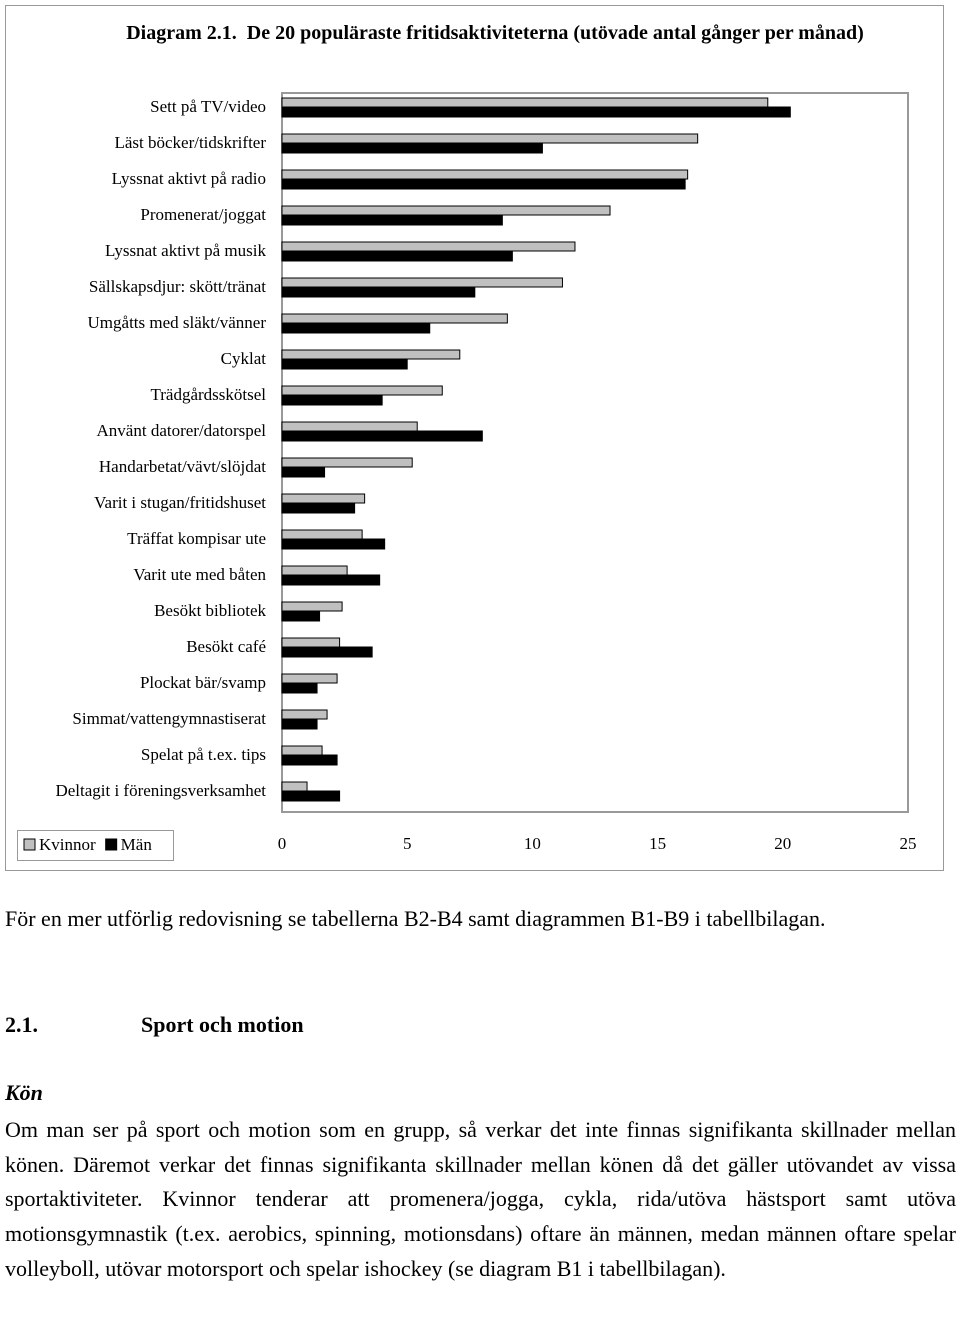 This screenshot has width=960, height=1319. What do you see at coordinates (190, 142) in the screenshot?
I see `y-tick-label: Läst böcker/tidskrifter` at bounding box center [190, 142].